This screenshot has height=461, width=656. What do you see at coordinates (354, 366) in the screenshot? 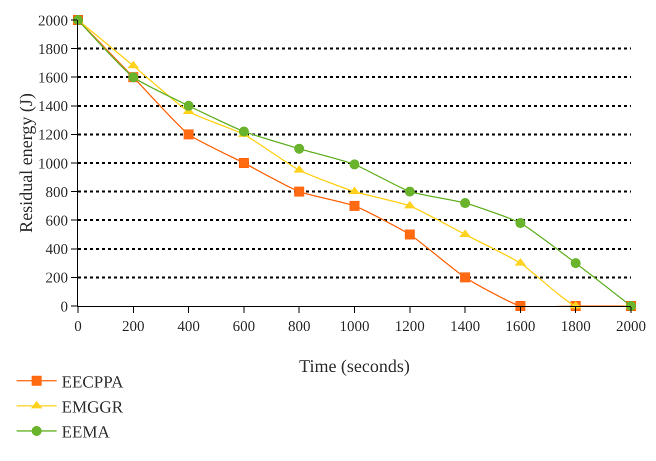
I see `x-axis-title: Time (seconds)` at bounding box center [354, 366].